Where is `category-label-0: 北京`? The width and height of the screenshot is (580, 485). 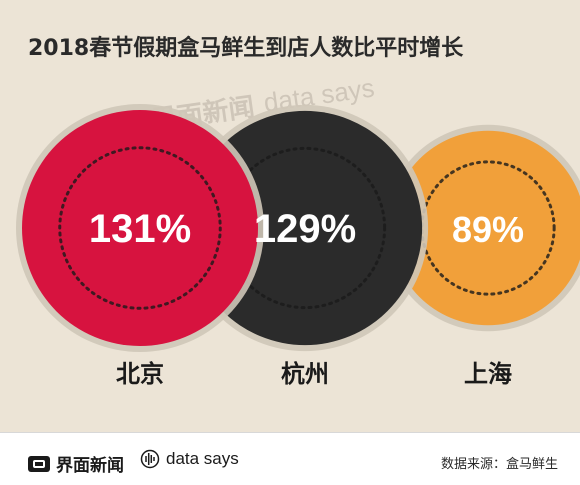
category-label-0: 北京 is located at coordinates (140, 374).